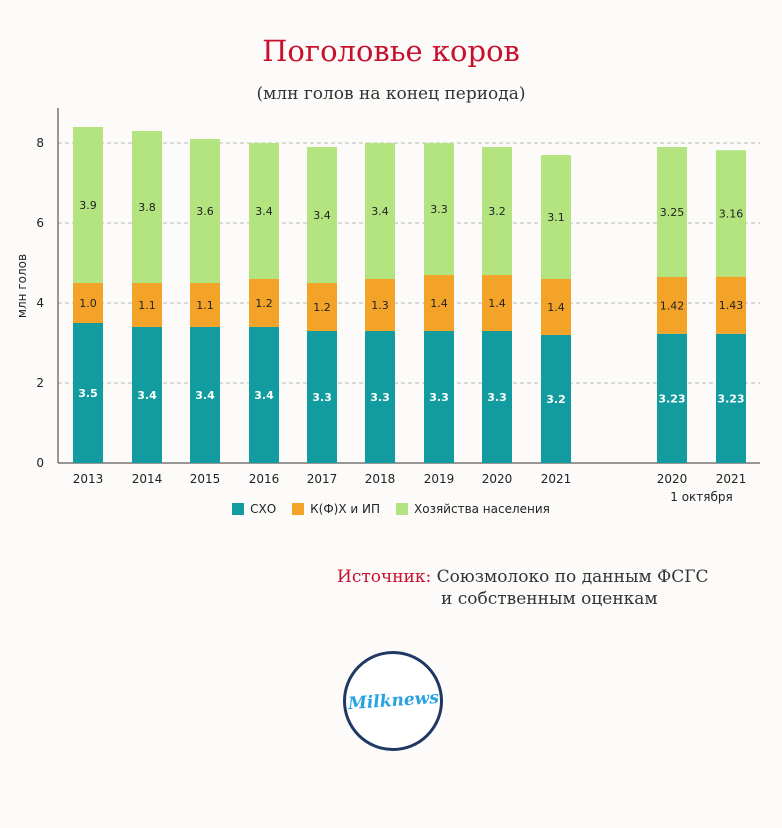 The image size is (782, 828). Describe the element at coordinates (263, 509) in the screenshot. I see `legend-label-sho: СХО` at that location.